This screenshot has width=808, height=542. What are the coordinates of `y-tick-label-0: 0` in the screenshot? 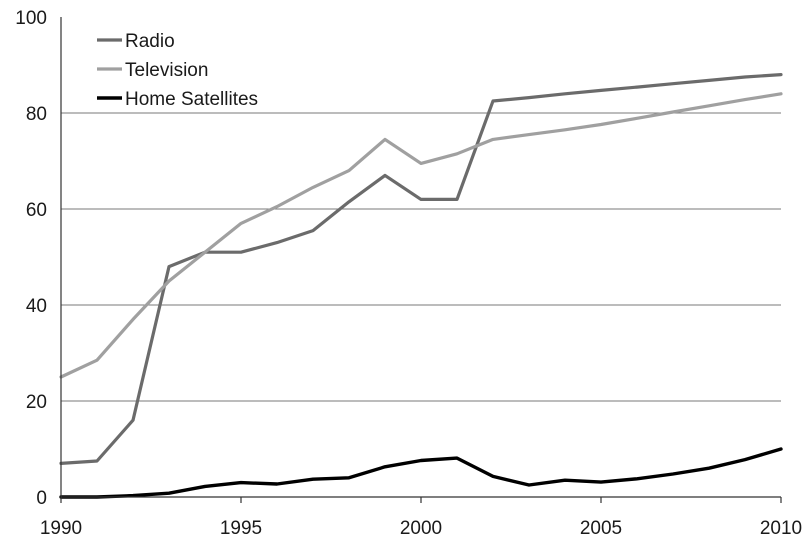 It's located at (41, 498).